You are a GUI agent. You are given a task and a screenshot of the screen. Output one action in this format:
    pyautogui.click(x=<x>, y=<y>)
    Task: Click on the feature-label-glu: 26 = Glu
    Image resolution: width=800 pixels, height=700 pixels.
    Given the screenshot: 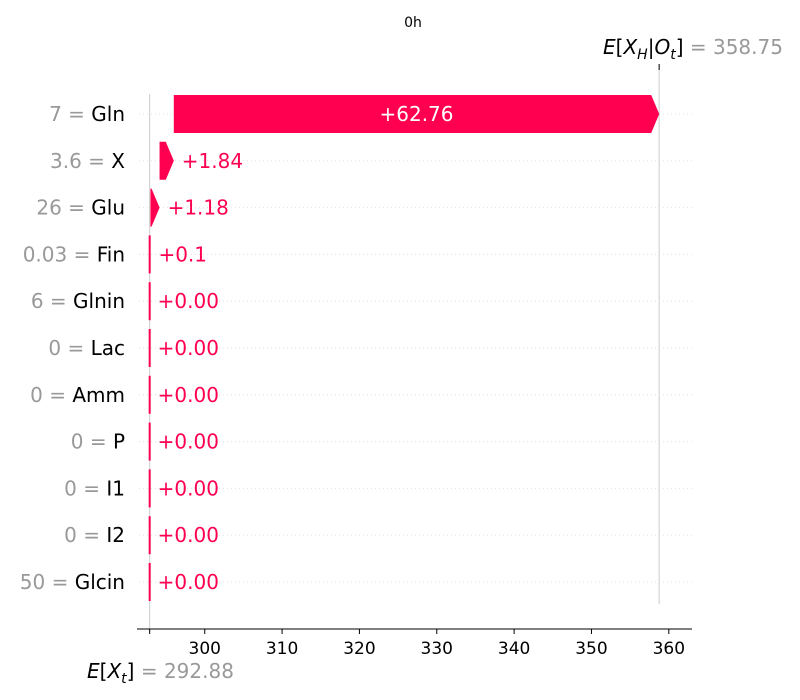 What is the action you would take?
    pyautogui.click(x=80, y=208)
    